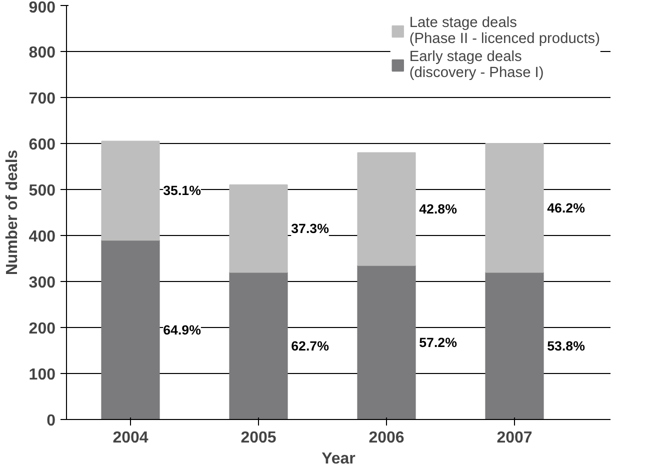 Image resolution: width=660 pixels, height=475 pixels. Describe the element at coordinates (42, 8) in the screenshot. I see `y-tick-label: 900` at that location.